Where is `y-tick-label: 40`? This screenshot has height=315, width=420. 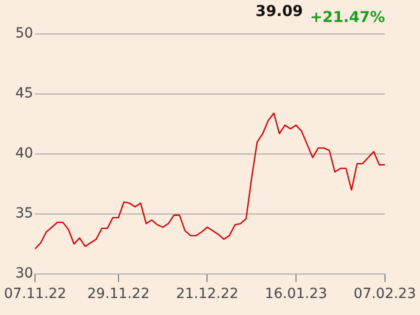
y-tick-label: 40 is located at coordinates (24, 154).